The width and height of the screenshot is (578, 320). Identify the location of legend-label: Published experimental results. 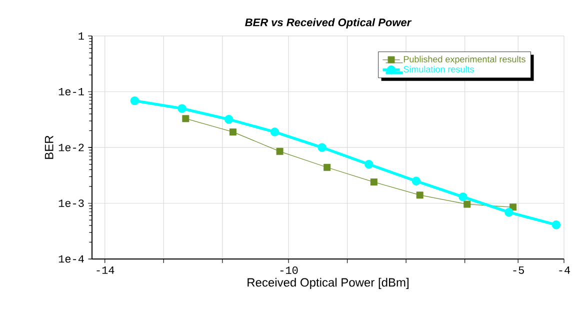
(465, 60).